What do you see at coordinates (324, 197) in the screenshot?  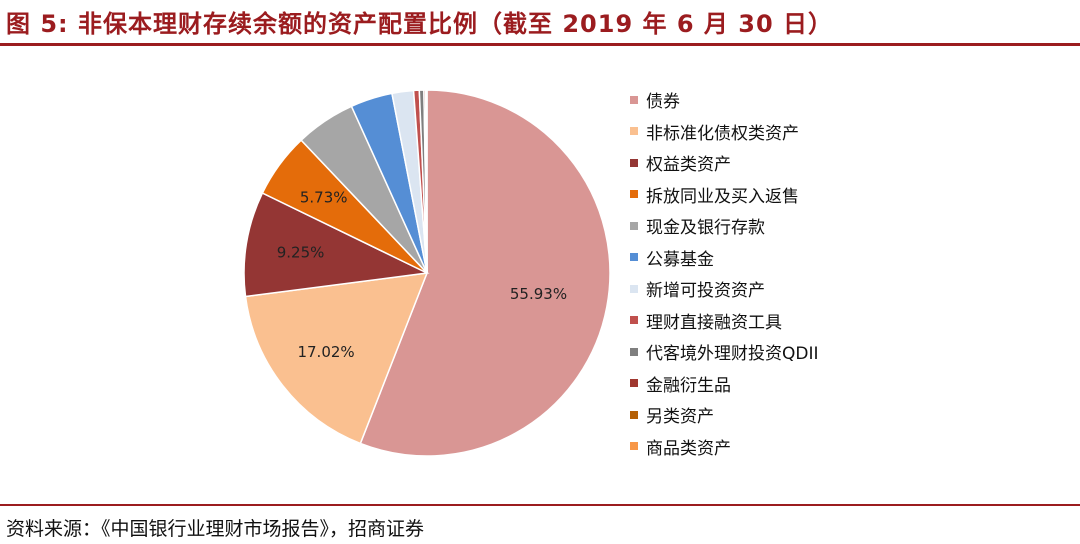 I see `slice-data-label: 5.73%` at bounding box center [324, 197].